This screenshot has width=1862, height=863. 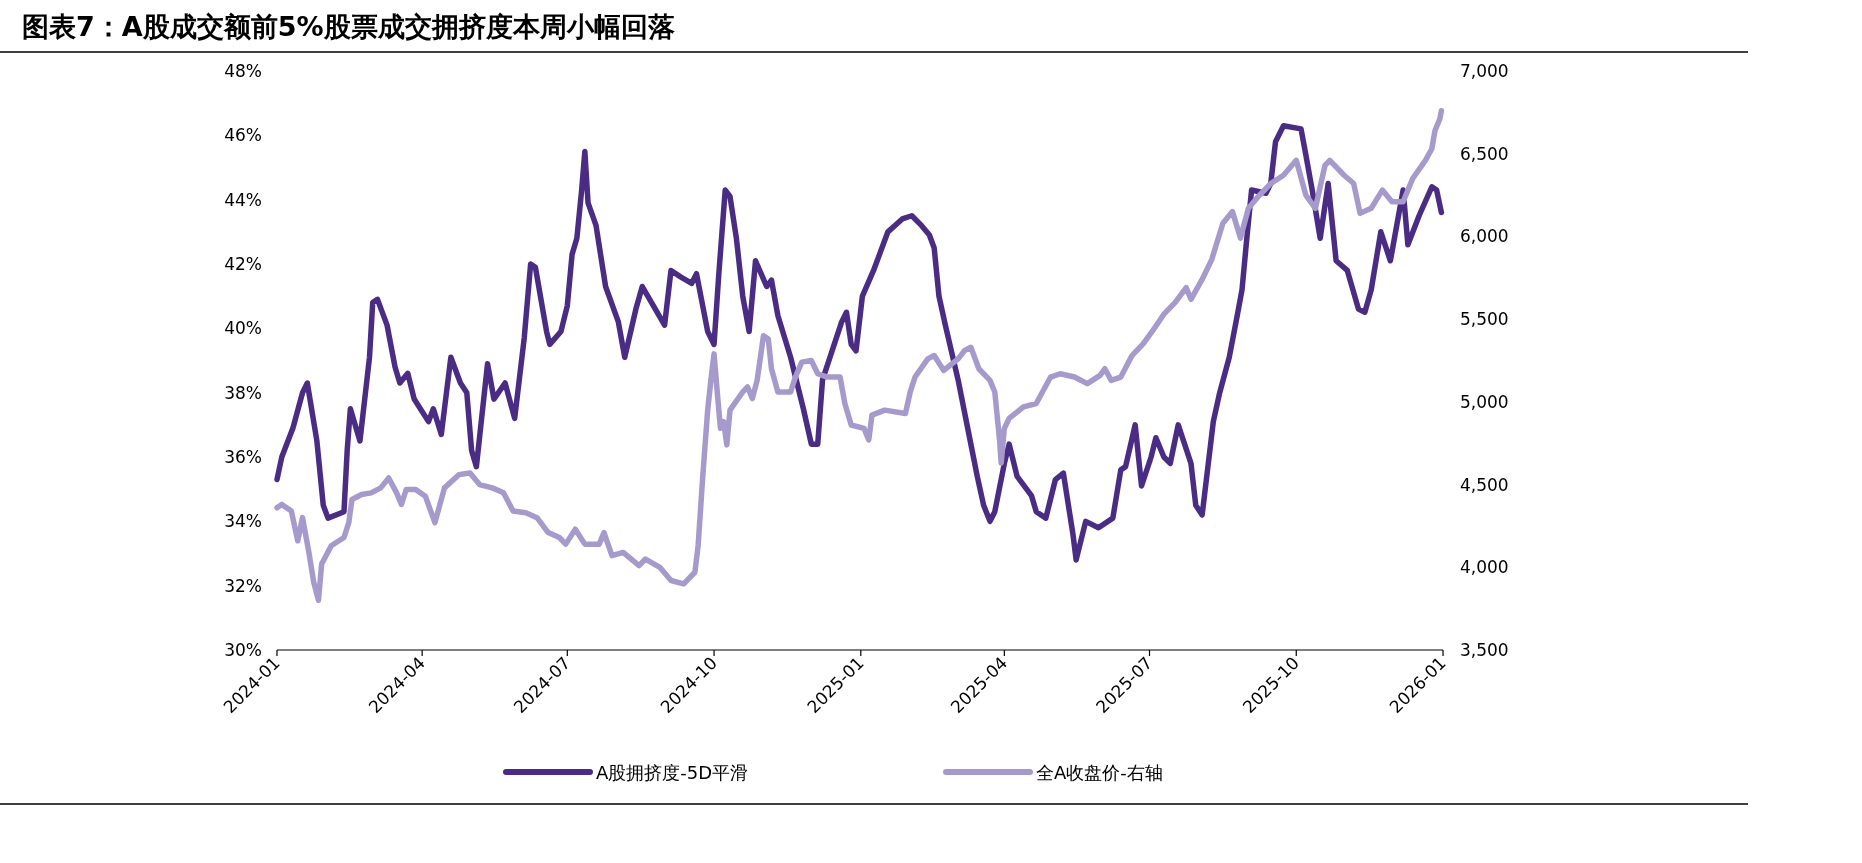 What do you see at coordinates (243, 650) in the screenshot?
I see `ytick: 30%` at bounding box center [243, 650].